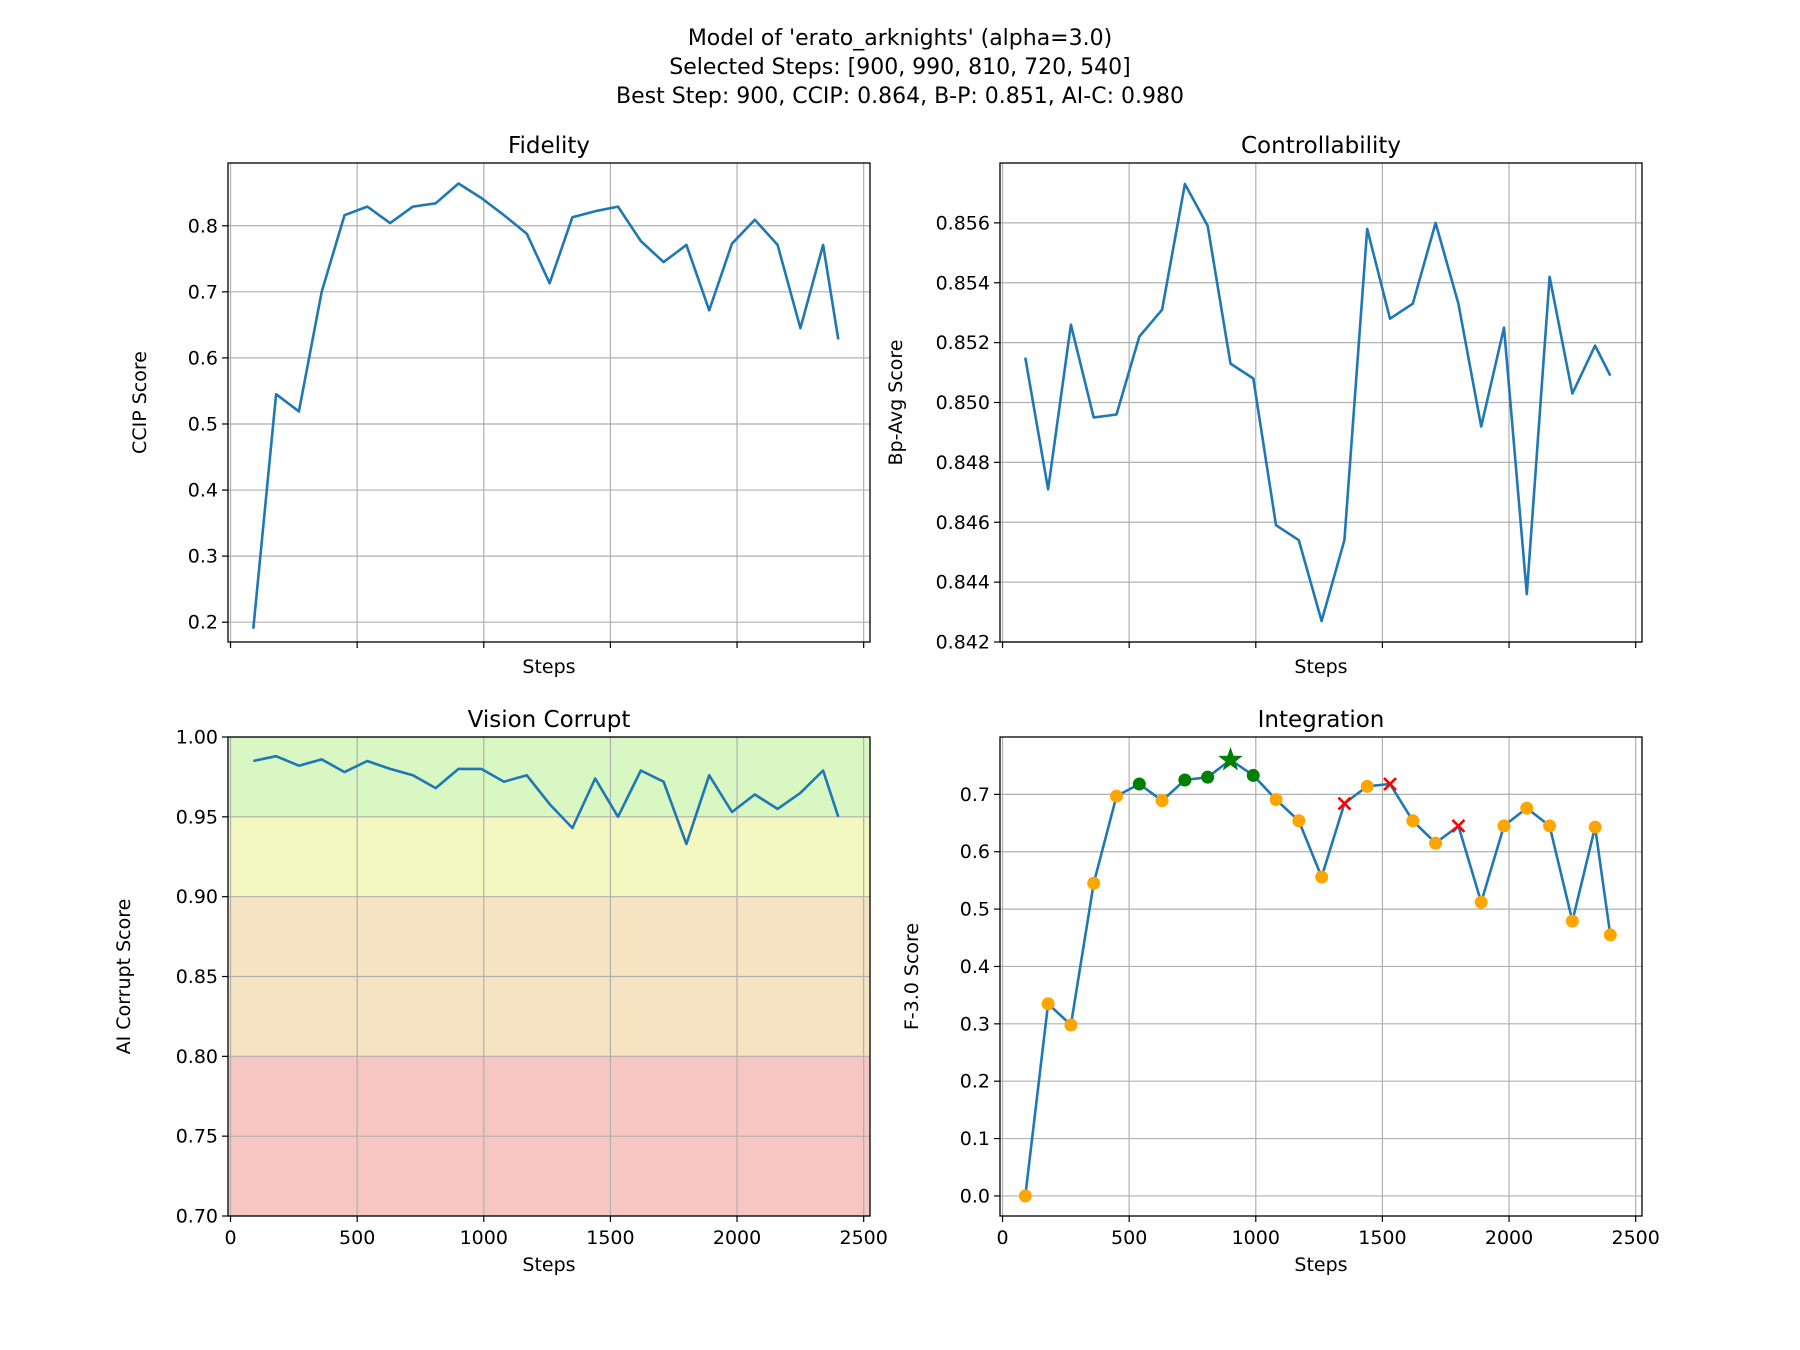 This screenshot has height=1350, width=1800. What do you see at coordinates (197, 1057) in the screenshot?
I see `y-tick-label-2: 0.80` at bounding box center [197, 1057].